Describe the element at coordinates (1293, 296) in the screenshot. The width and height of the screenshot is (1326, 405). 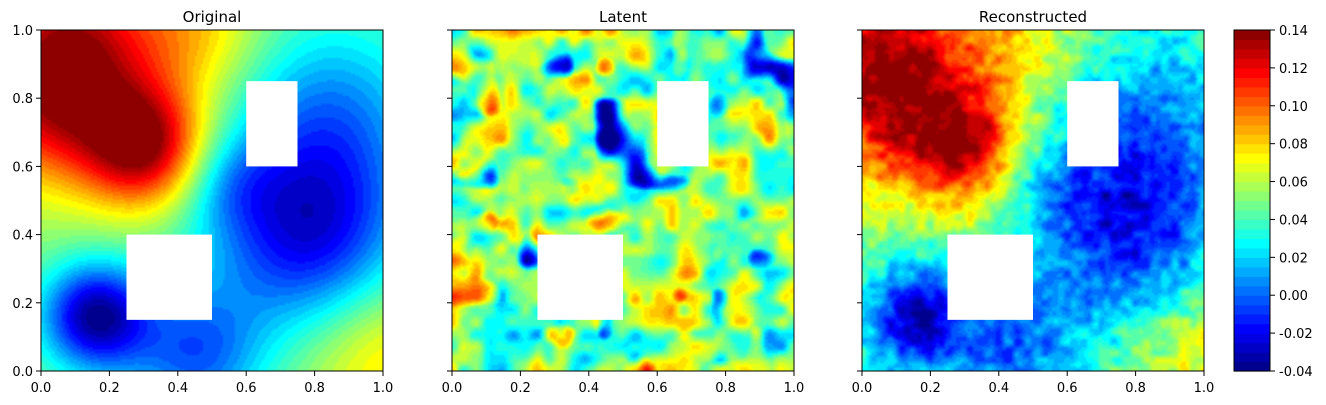
I see `colorbar-tick-label: 0.00` at that location.